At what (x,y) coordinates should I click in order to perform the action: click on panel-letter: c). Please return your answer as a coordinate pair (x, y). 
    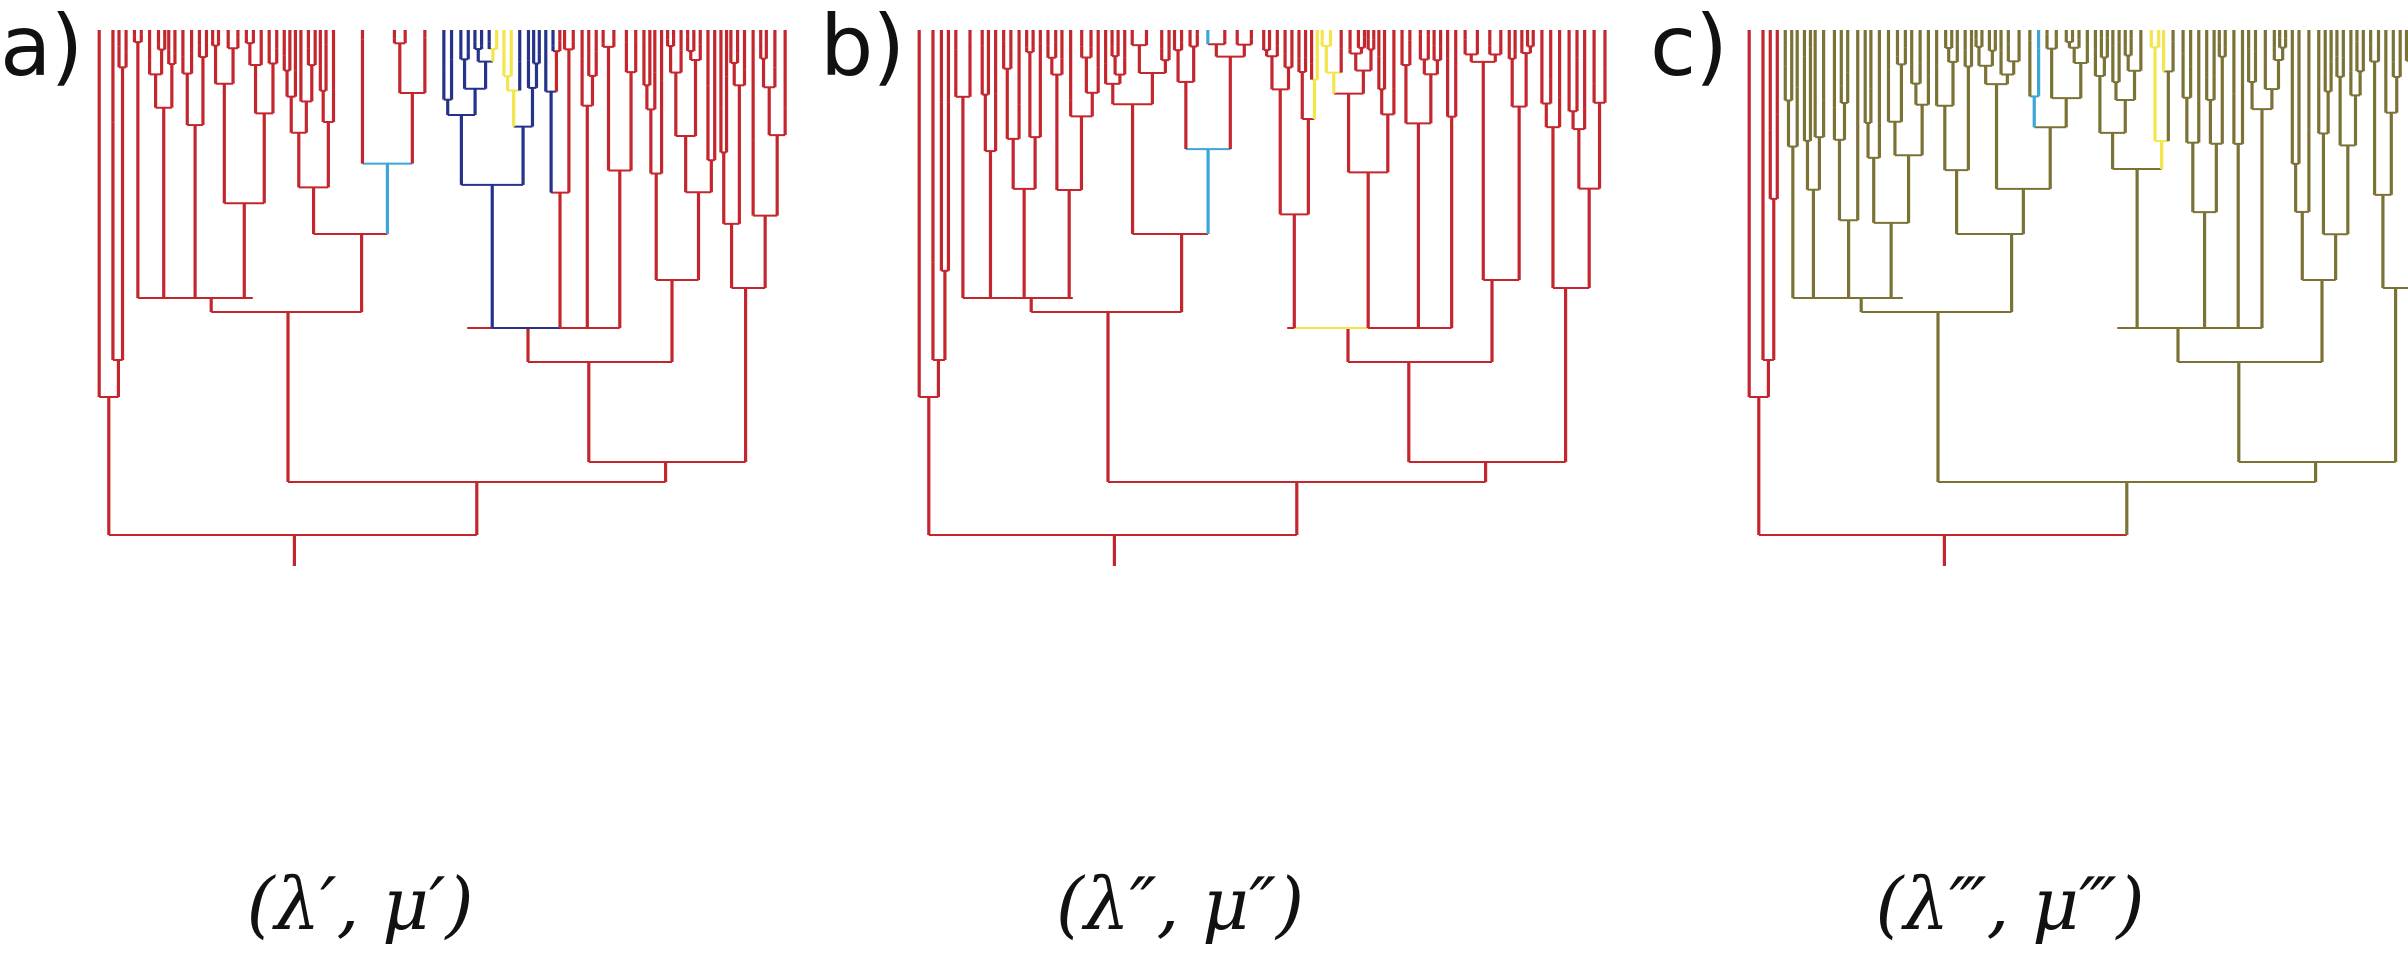
    Looking at the image, I should click on (1689, 47).